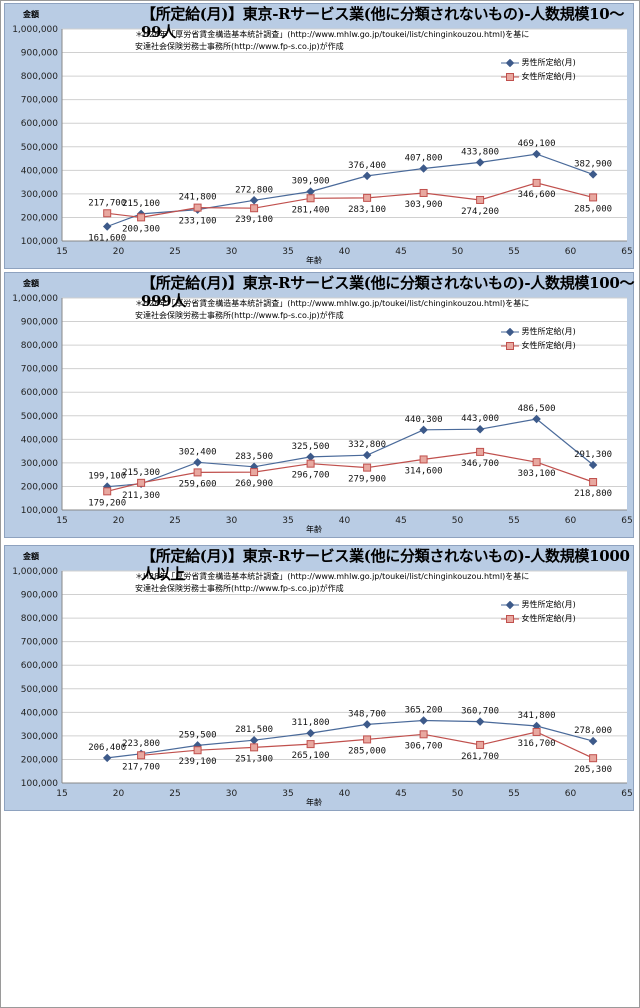 This screenshot has height=1008, width=640. Describe the element at coordinates (198, 484) in the screenshot. I see `female-data-label: 259,600` at that location.